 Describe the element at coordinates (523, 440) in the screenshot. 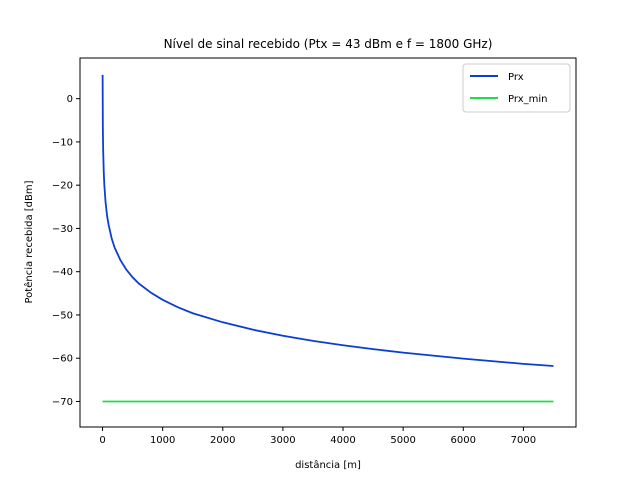

I see `x-tick-label: 7000` at that location.